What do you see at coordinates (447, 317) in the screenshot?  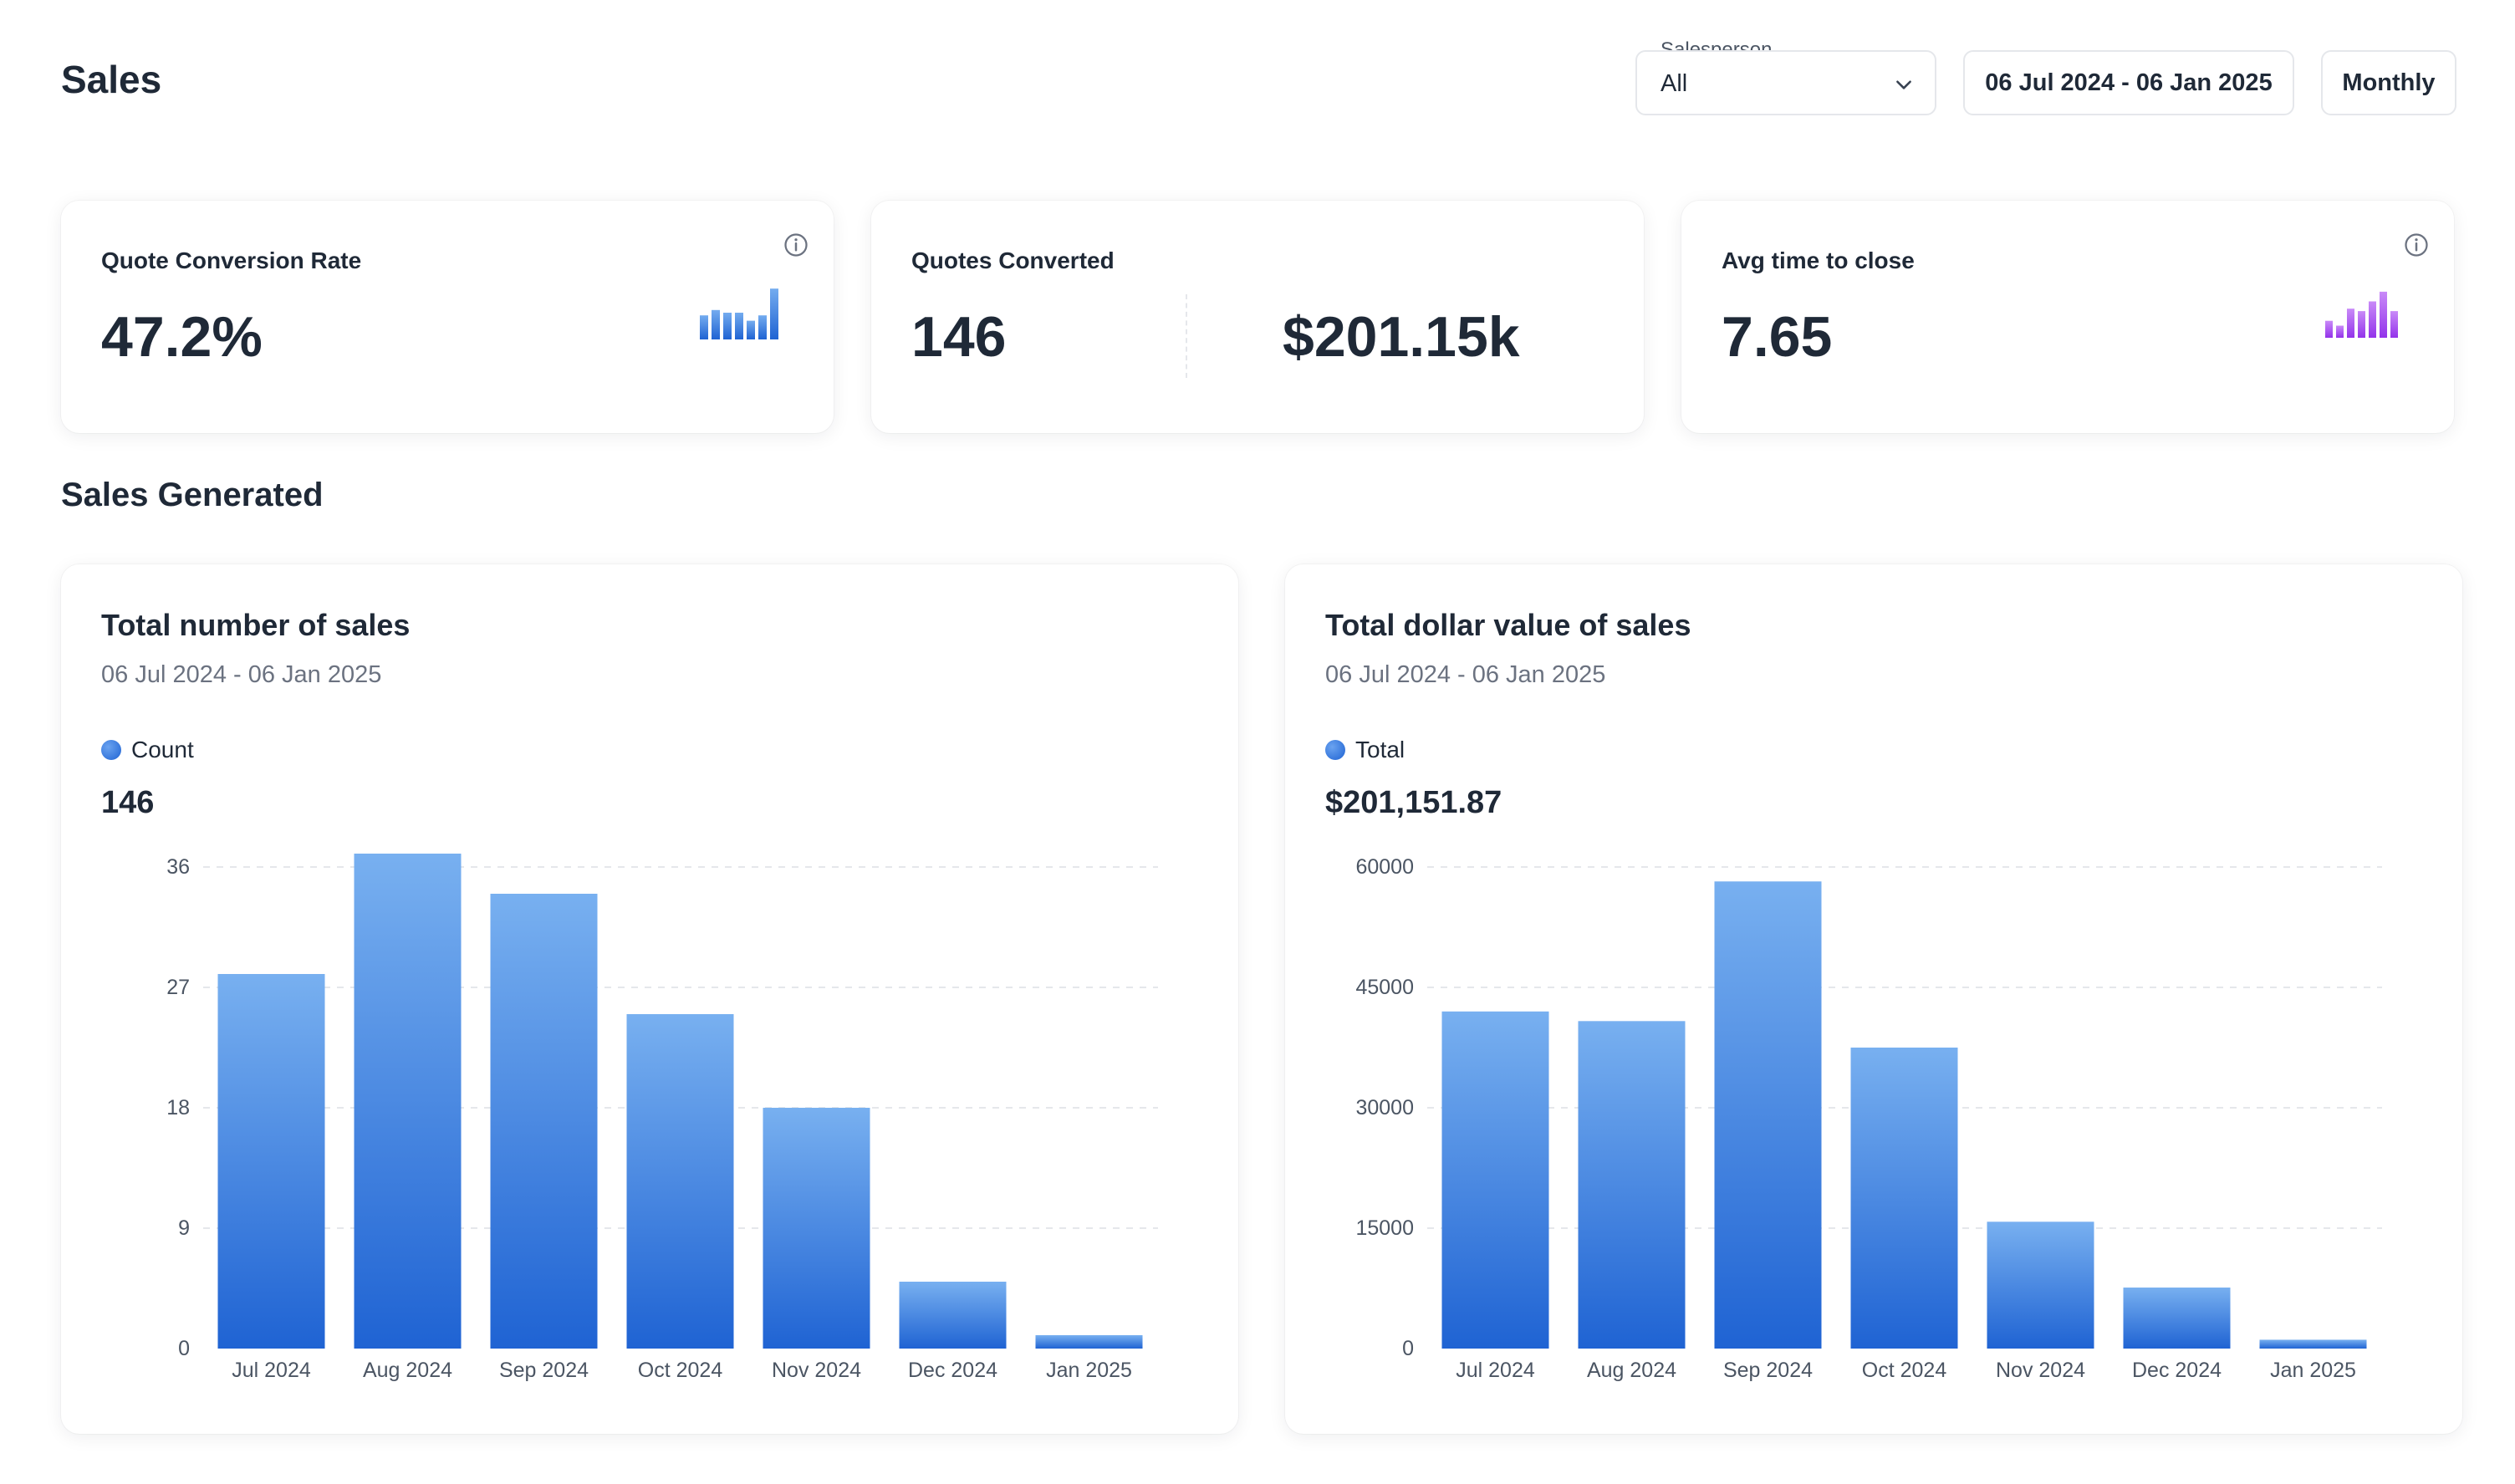 I see `kpi-card-conversion-rate: Quote Conversion Rate 47.2%` at bounding box center [447, 317].